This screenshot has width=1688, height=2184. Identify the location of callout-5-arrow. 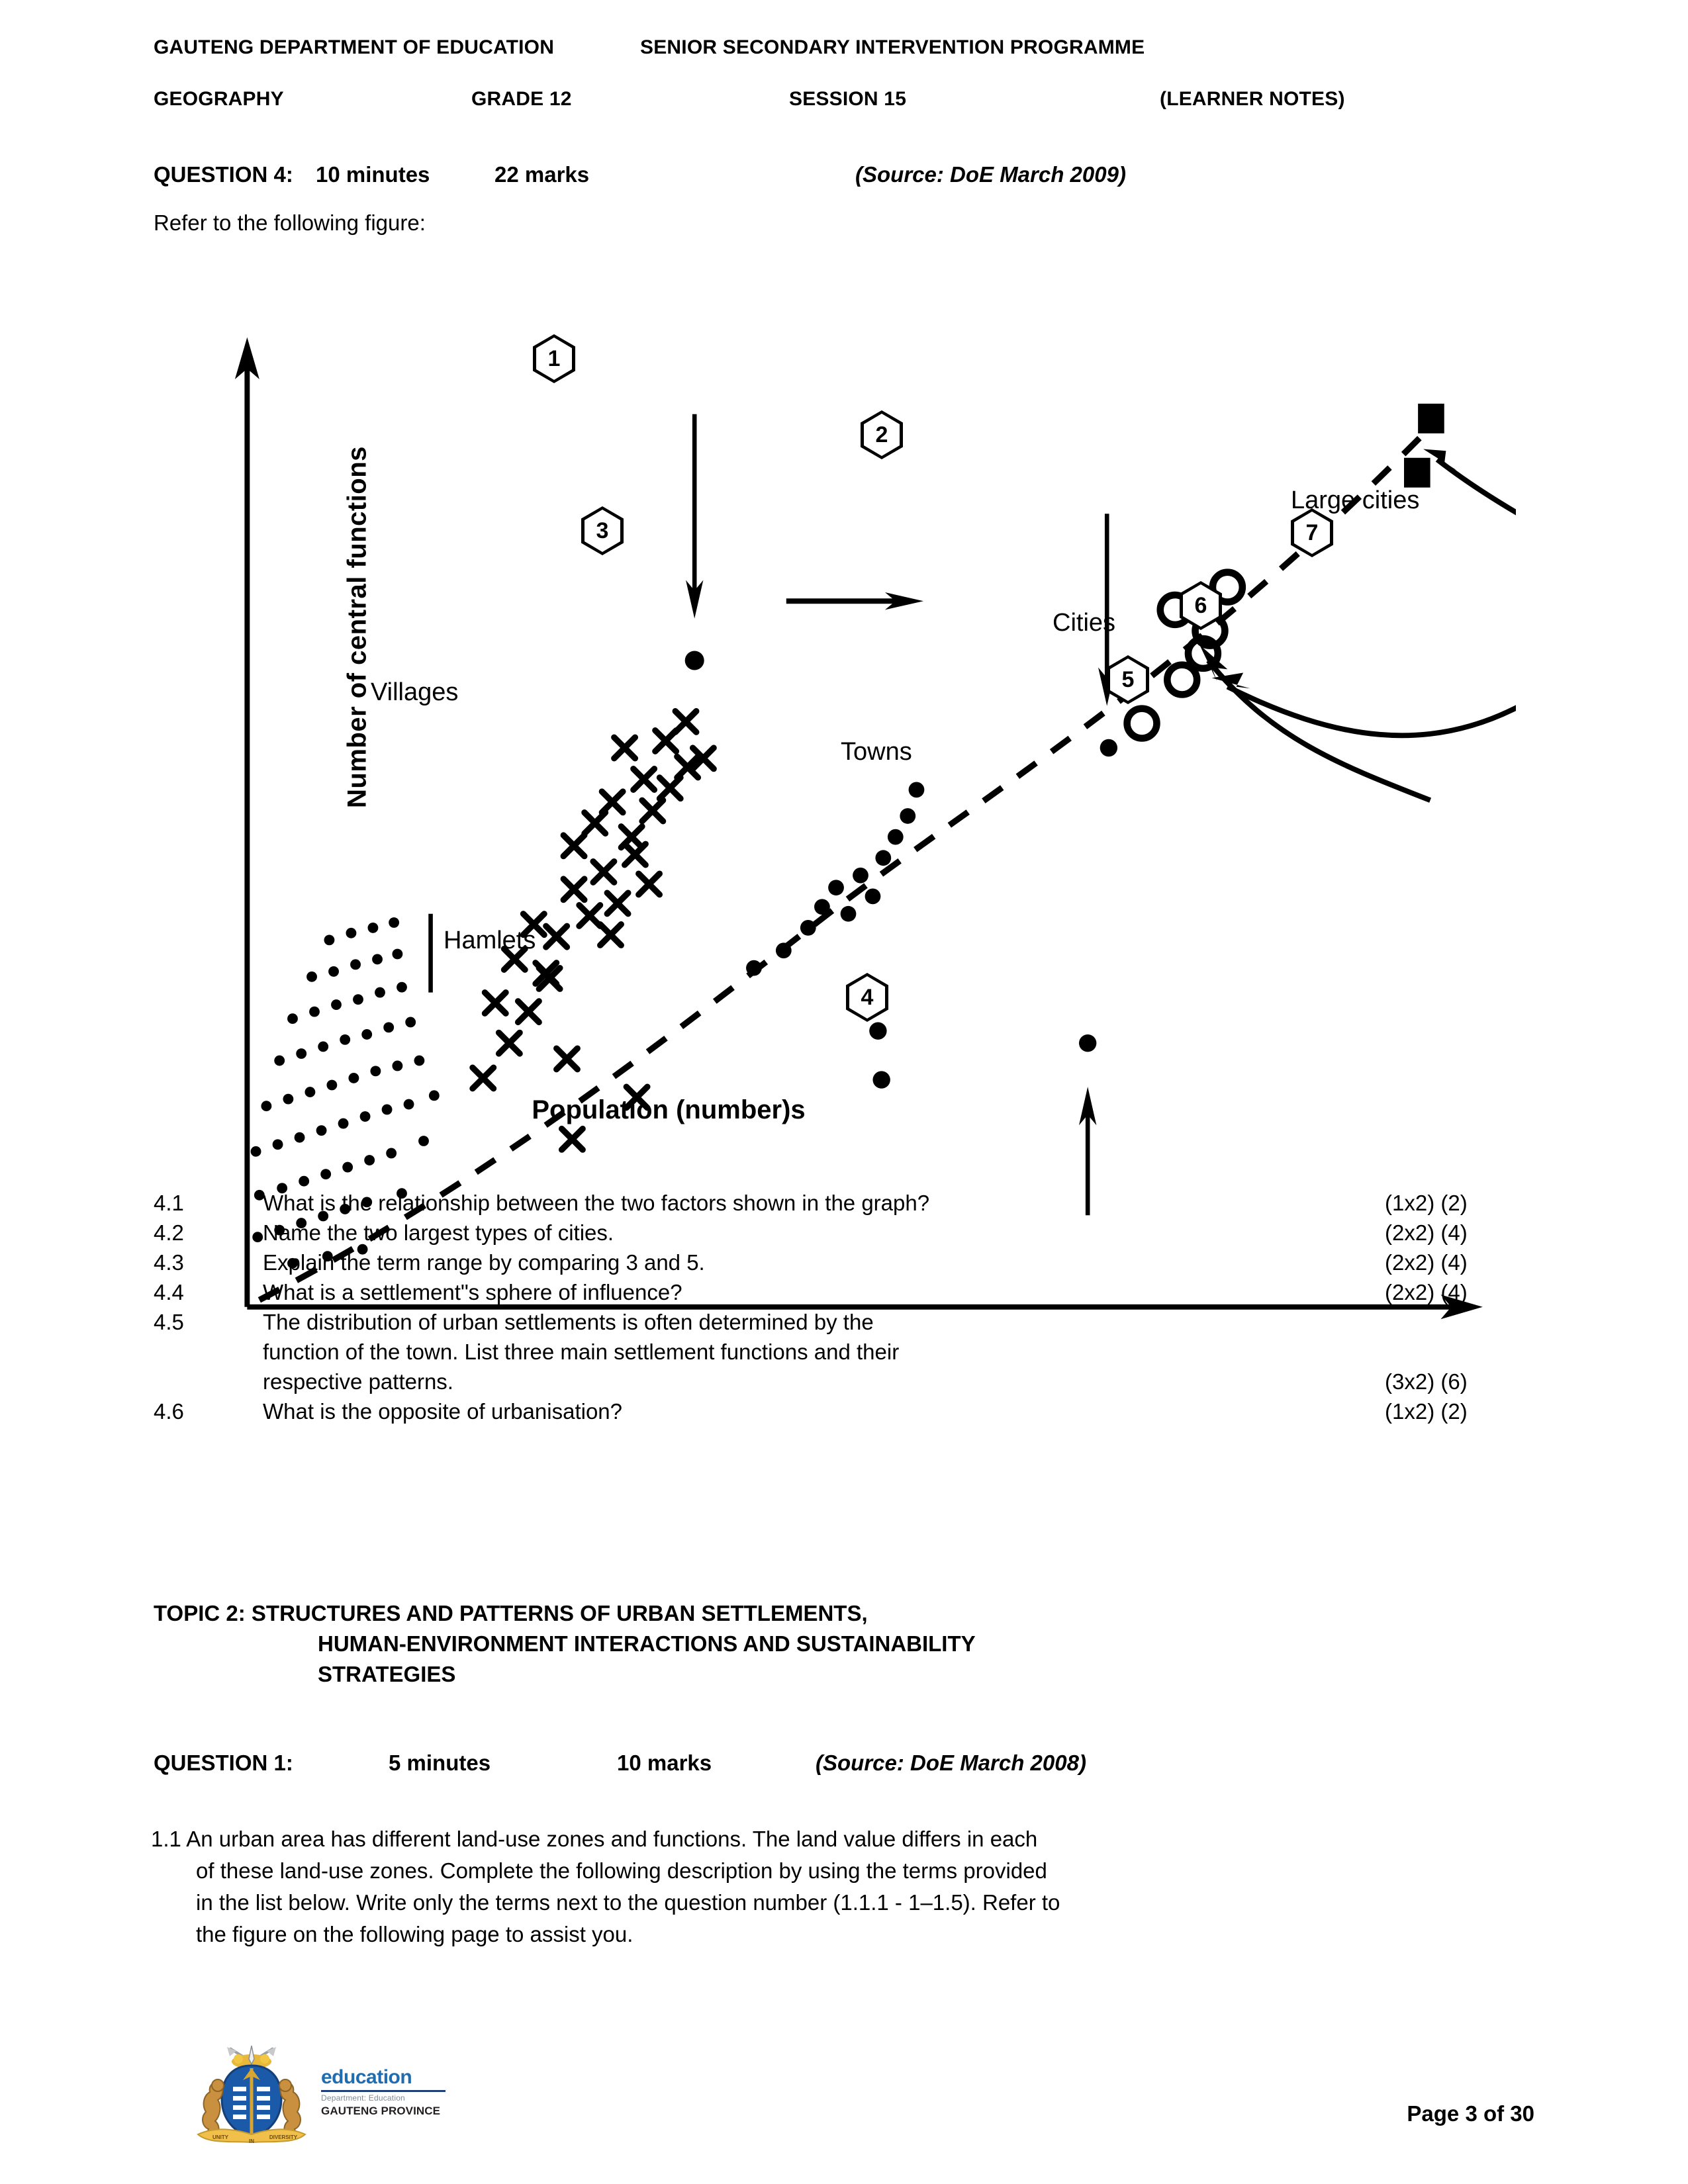
(1213, 663).